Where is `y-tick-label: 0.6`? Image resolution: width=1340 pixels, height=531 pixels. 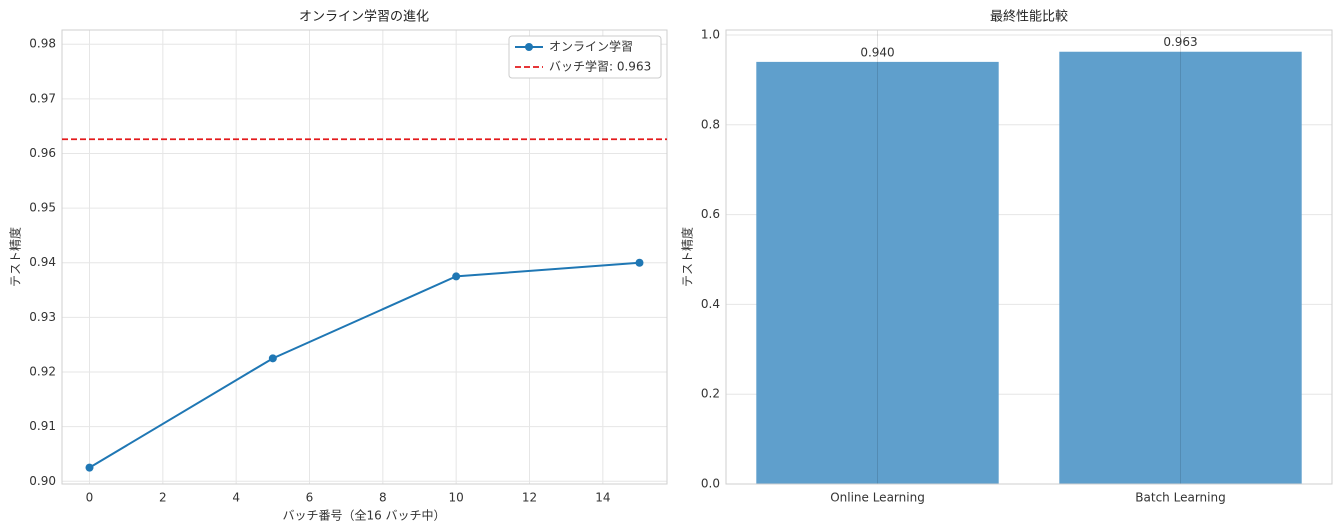
y-tick-label: 0.6 is located at coordinates (710, 214).